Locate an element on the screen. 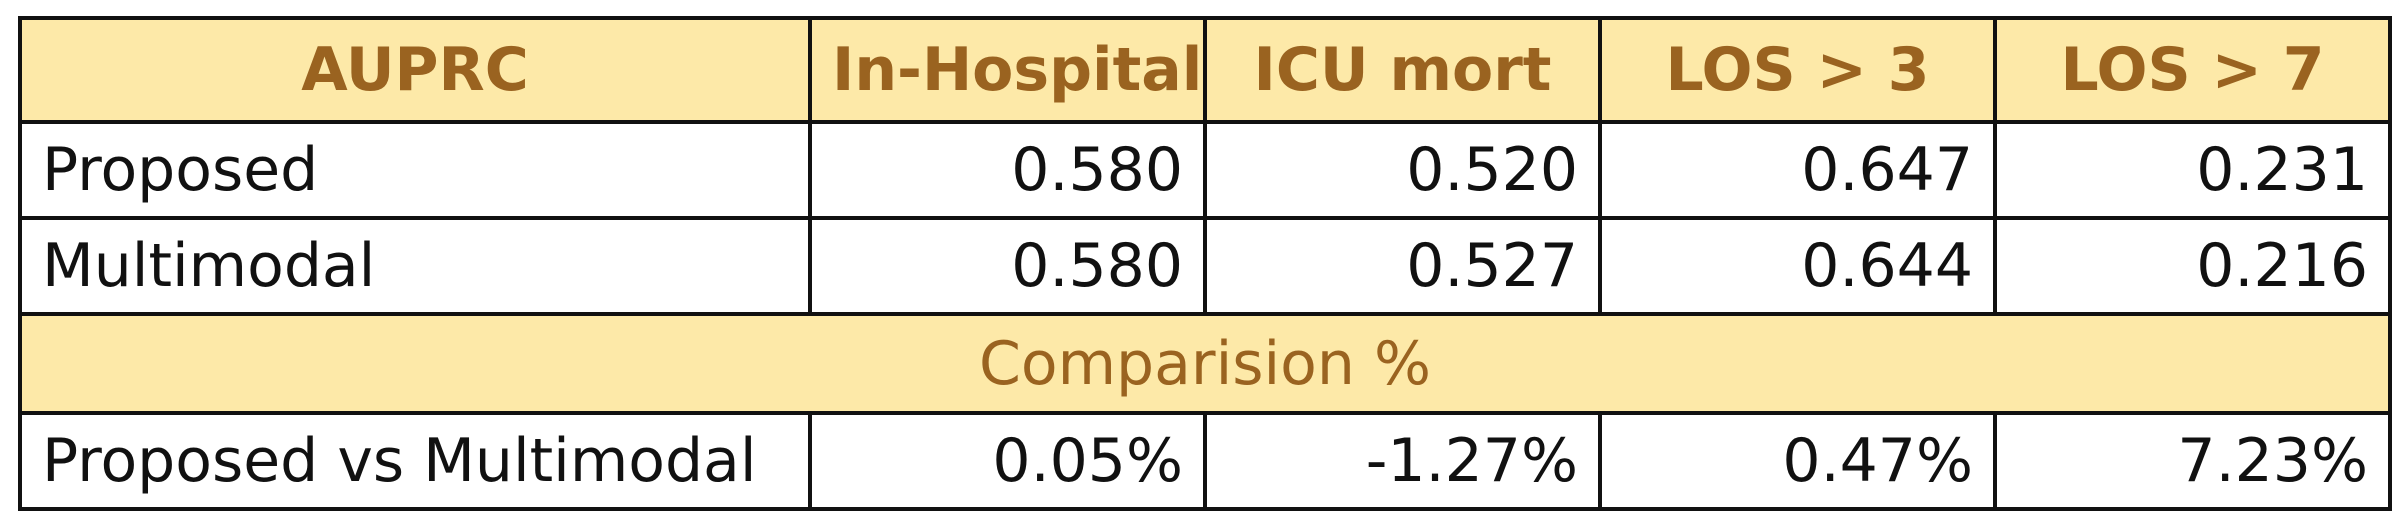 The height and width of the screenshot is (511, 2404). table-cell: 0.231 is located at coordinates (2192, 170).